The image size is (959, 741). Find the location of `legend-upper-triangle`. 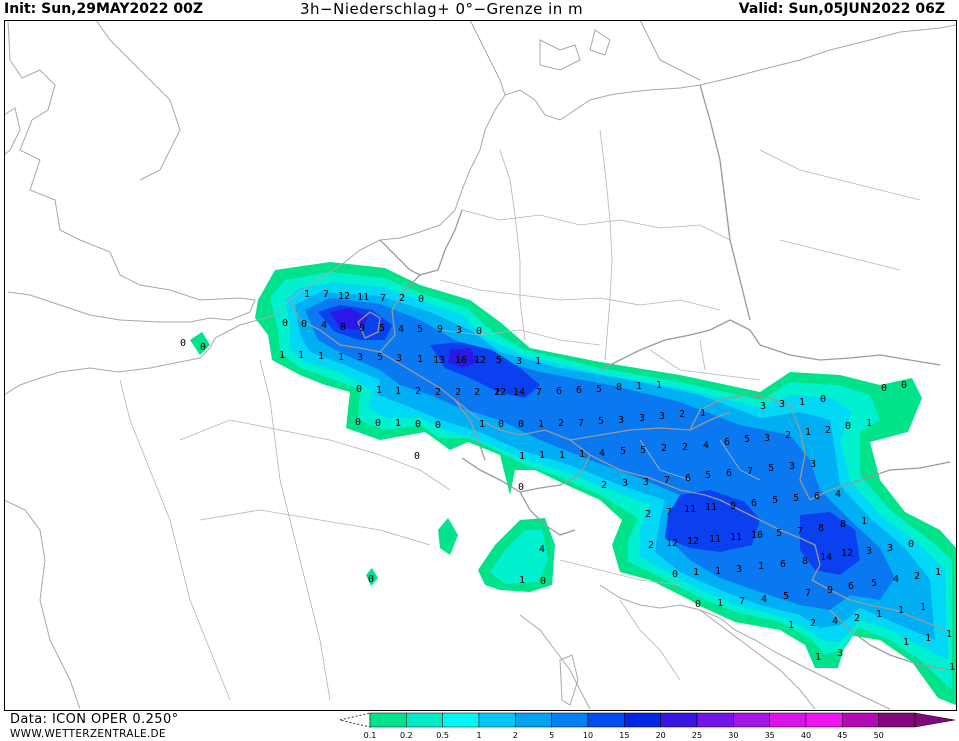

legend-upper-triangle is located at coordinates (935, 720).